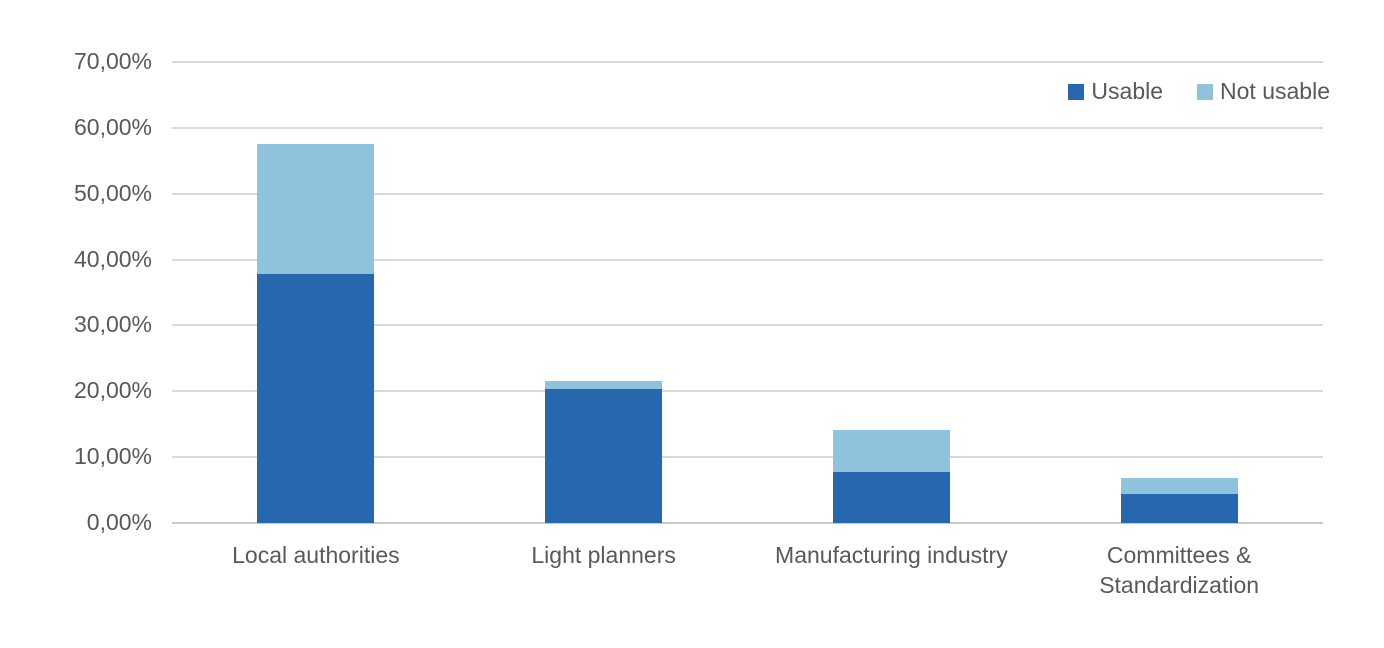 This screenshot has height=648, width=1384. What do you see at coordinates (891, 555) in the screenshot?
I see `x-category-label: Manufacturing industry` at bounding box center [891, 555].